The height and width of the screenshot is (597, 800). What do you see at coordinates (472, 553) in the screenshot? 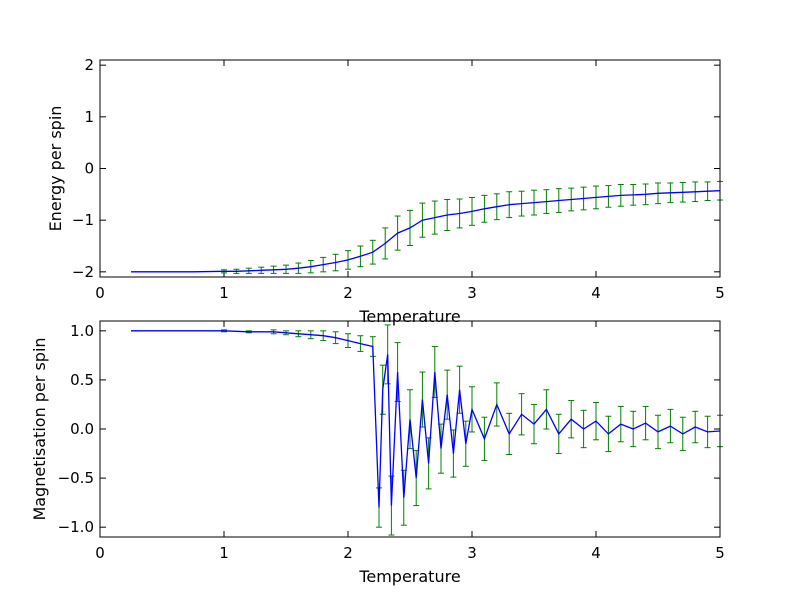
I see `magnetisation-x-tick-label: 3` at bounding box center [472, 553].